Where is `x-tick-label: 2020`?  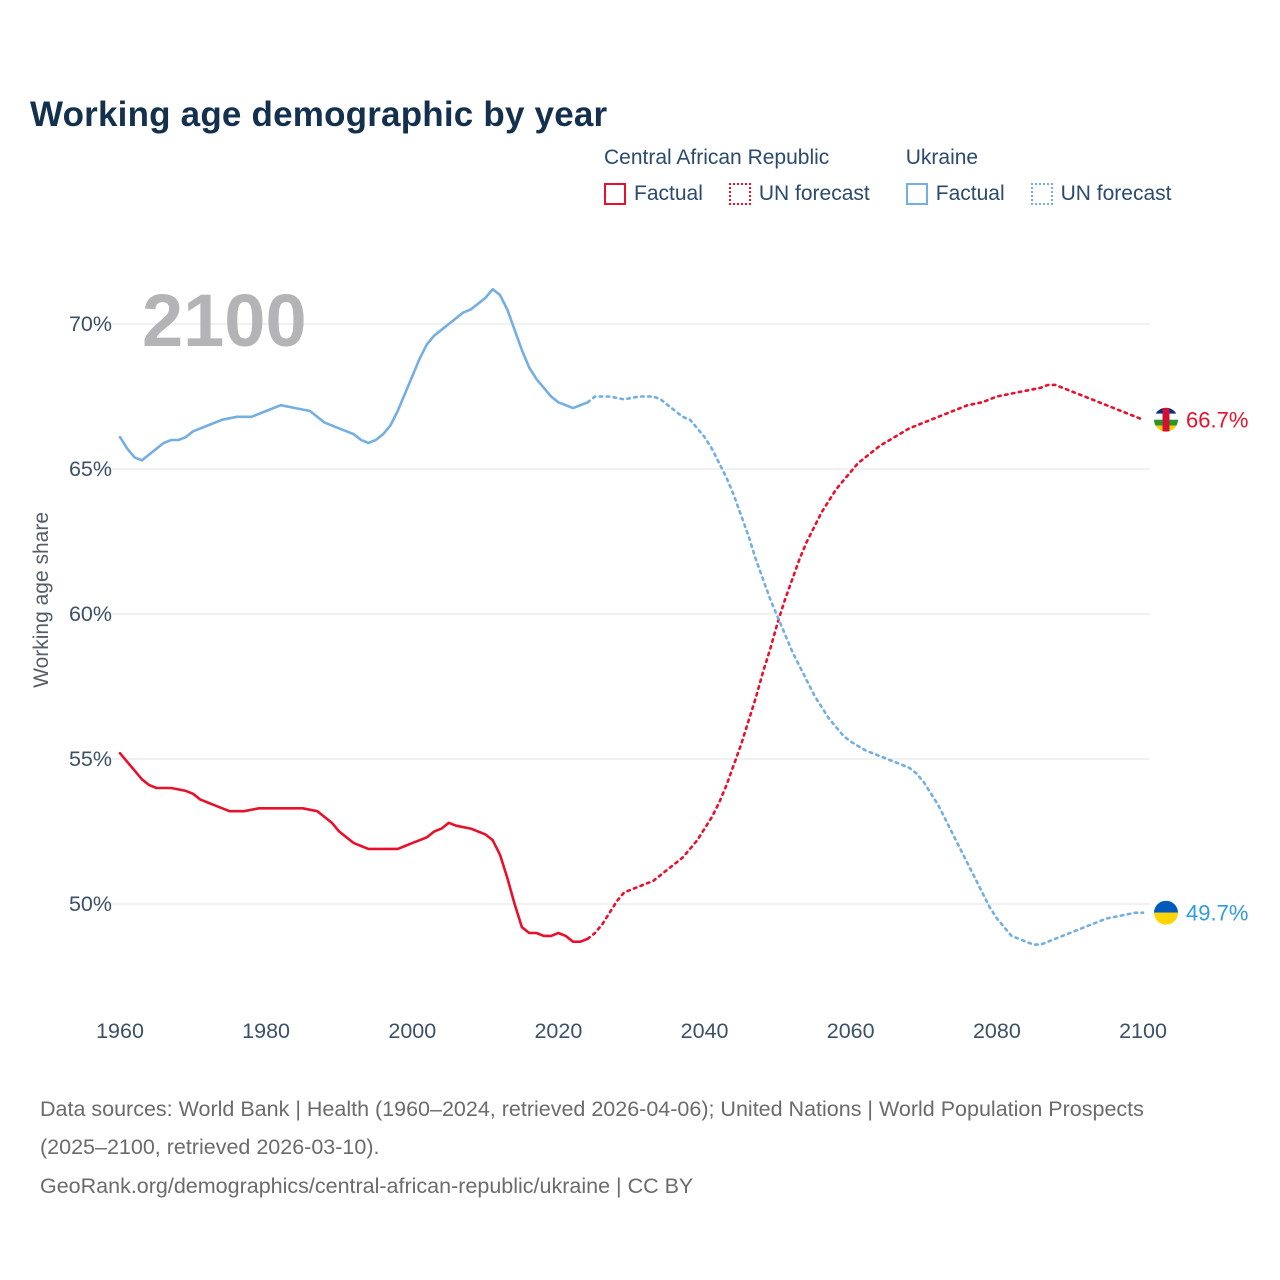 x-tick-label: 2020 is located at coordinates (558, 1031).